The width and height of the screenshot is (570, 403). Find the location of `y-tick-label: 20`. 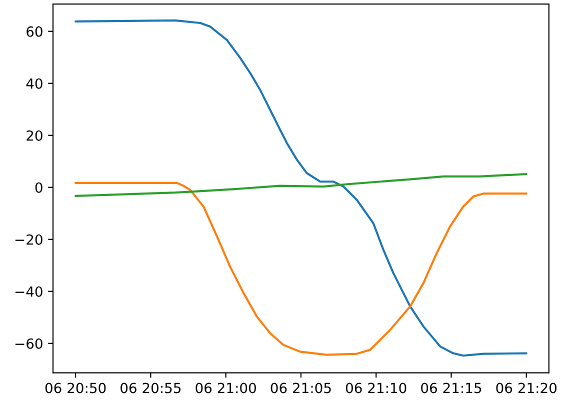

y-tick-label: 20 is located at coordinates (34, 135).